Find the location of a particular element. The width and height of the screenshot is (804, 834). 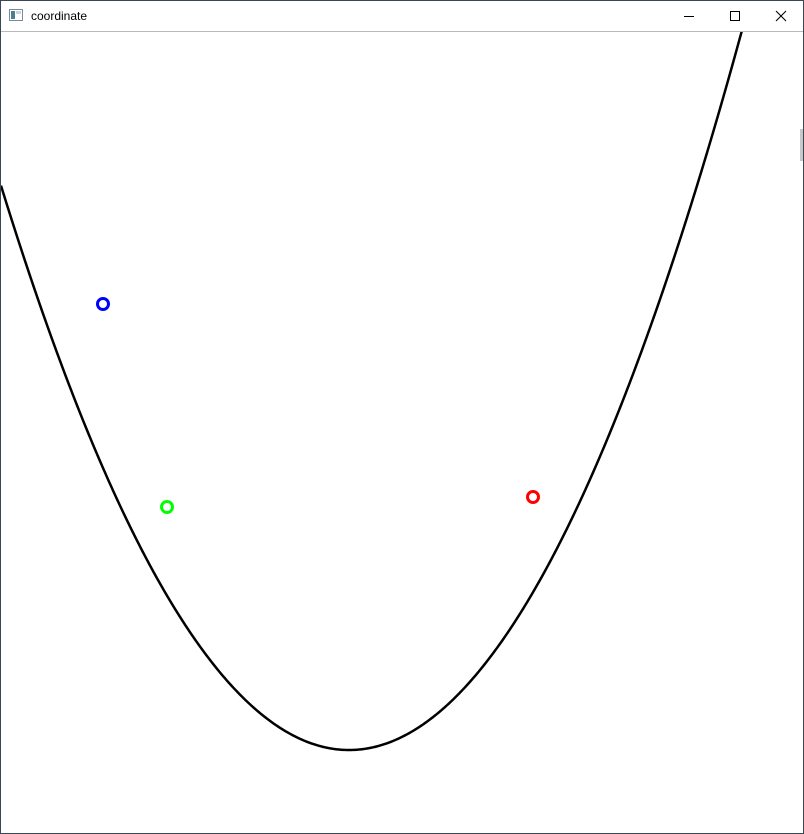

close-icon is located at coordinates (781, 16).